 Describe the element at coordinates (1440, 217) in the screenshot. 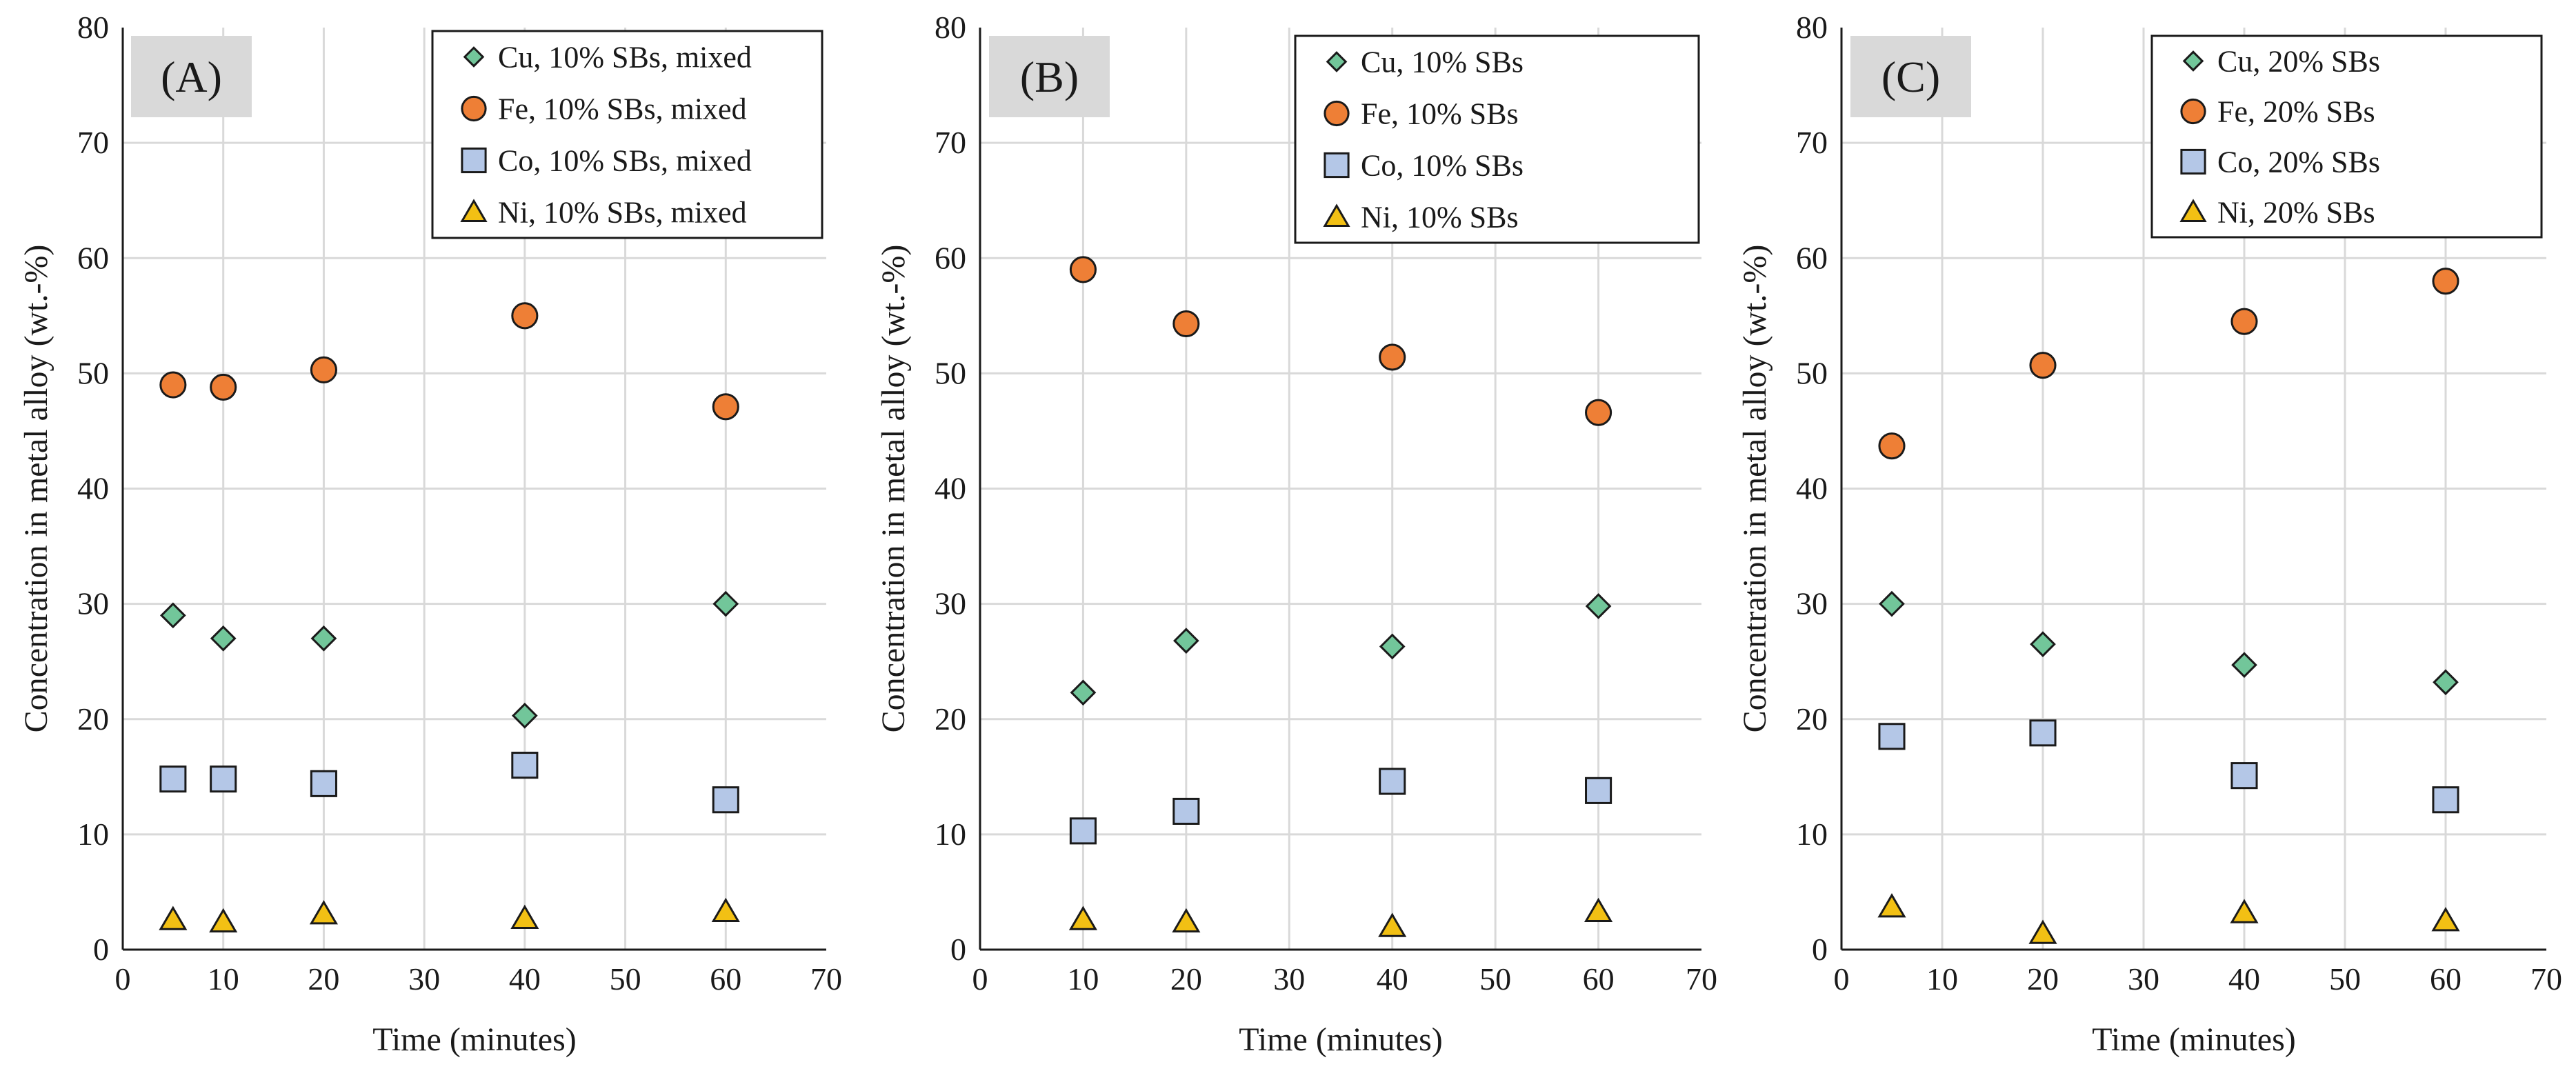

I see `legend-label-ni: Ni, 10% SBs` at that location.